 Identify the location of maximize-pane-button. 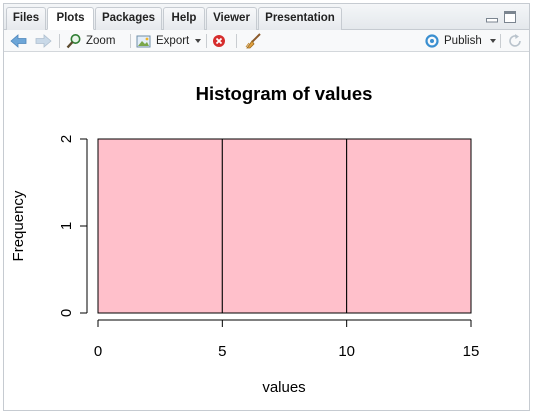
(510, 17).